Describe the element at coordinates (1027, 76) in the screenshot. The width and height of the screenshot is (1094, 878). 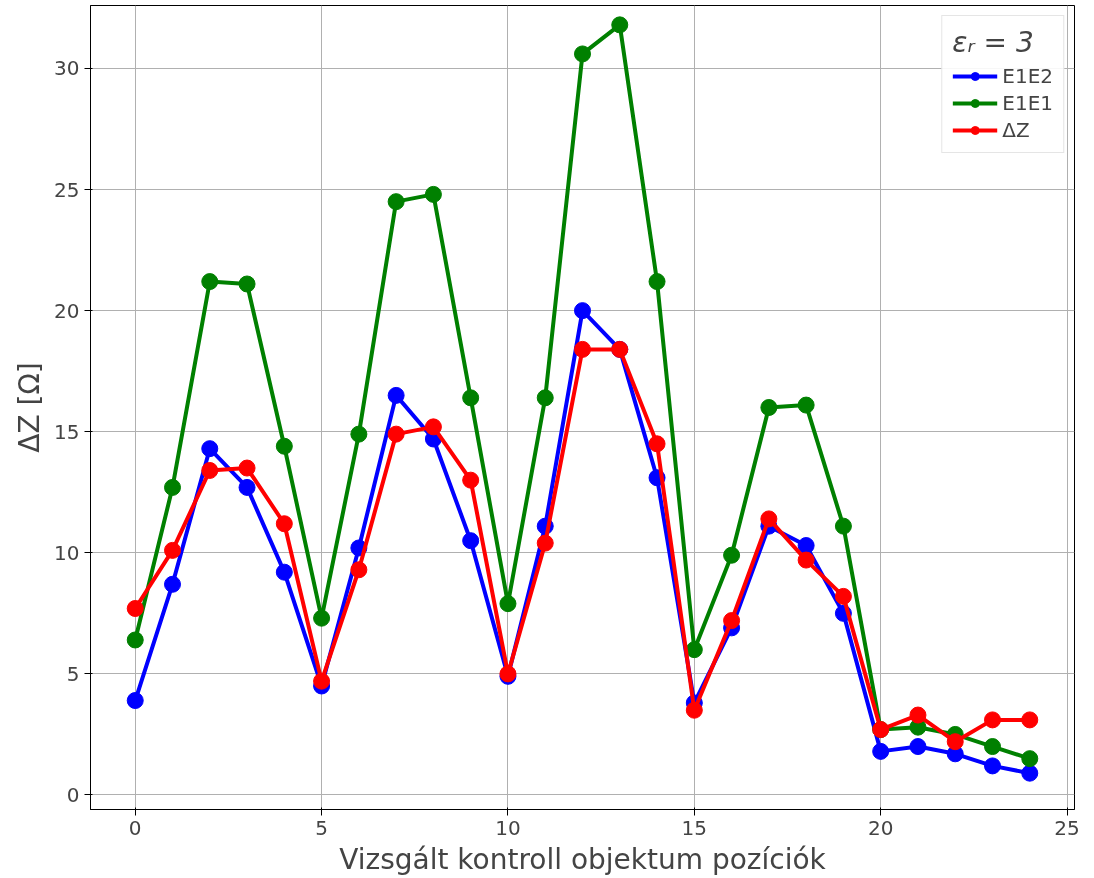
I see `legend-label: E1E2` at that location.